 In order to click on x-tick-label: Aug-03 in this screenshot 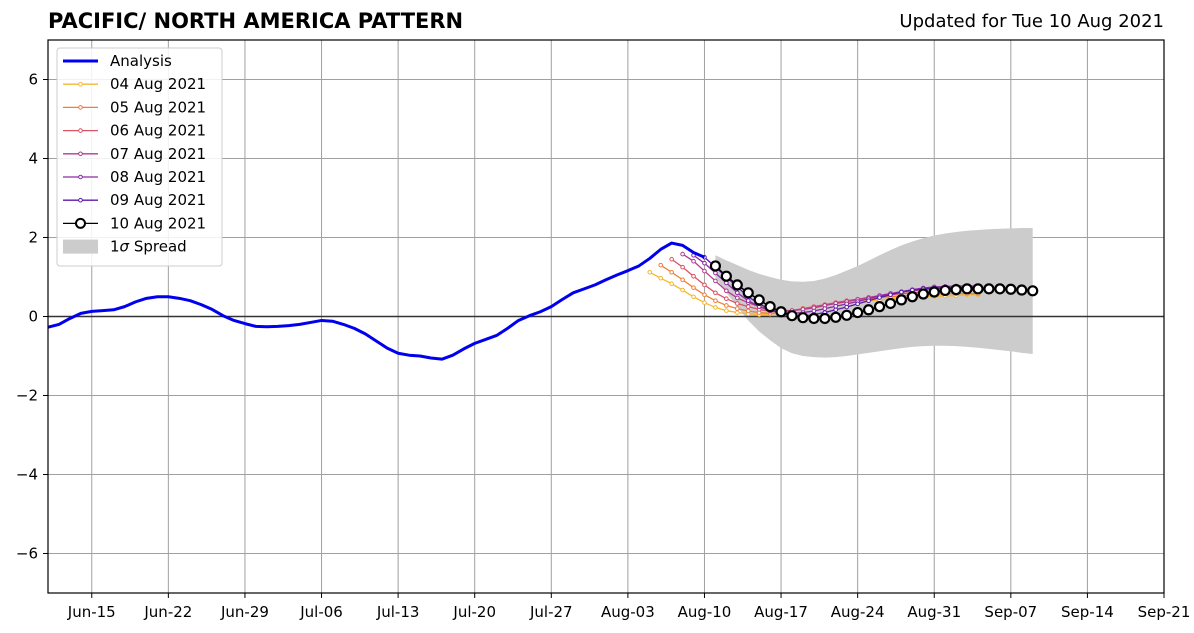, I will do `click(628, 612)`.